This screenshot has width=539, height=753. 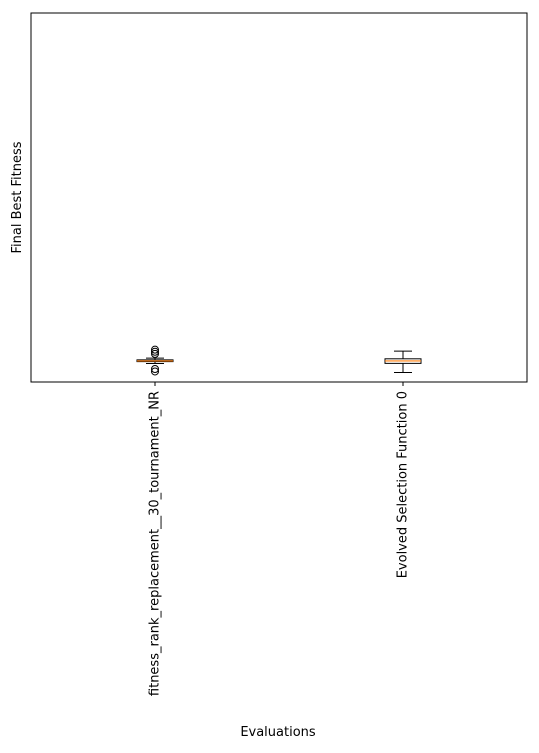 I want to click on x-tick-label: Evolved Selection Function 0, so click(x=403, y=484).